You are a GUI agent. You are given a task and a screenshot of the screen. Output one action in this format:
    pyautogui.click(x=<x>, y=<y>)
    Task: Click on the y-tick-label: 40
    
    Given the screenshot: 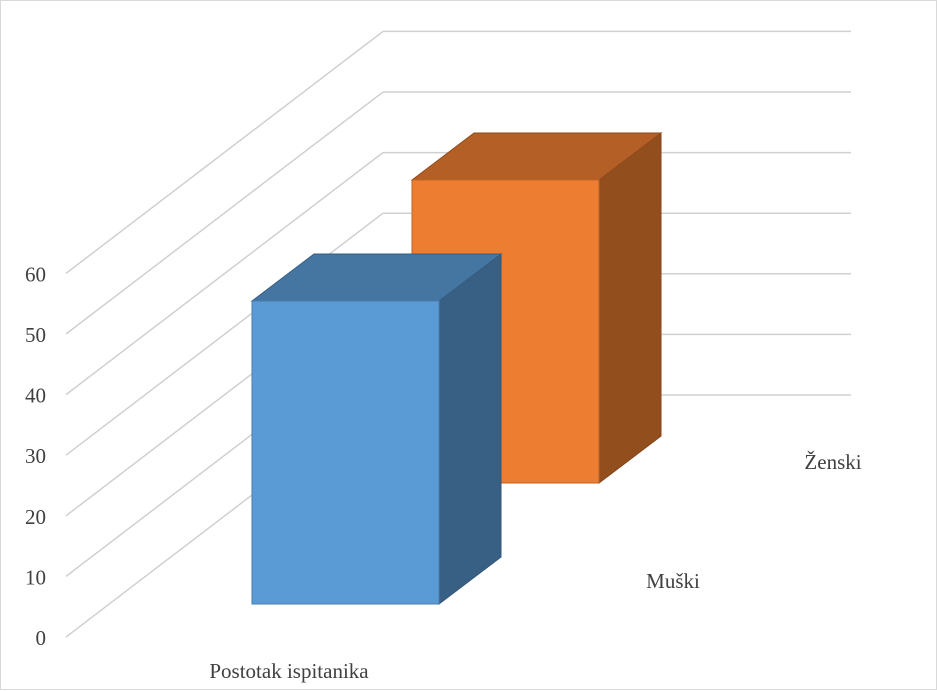 What is the action you would take?
    pyautogui.click(x=35, y=396)
    